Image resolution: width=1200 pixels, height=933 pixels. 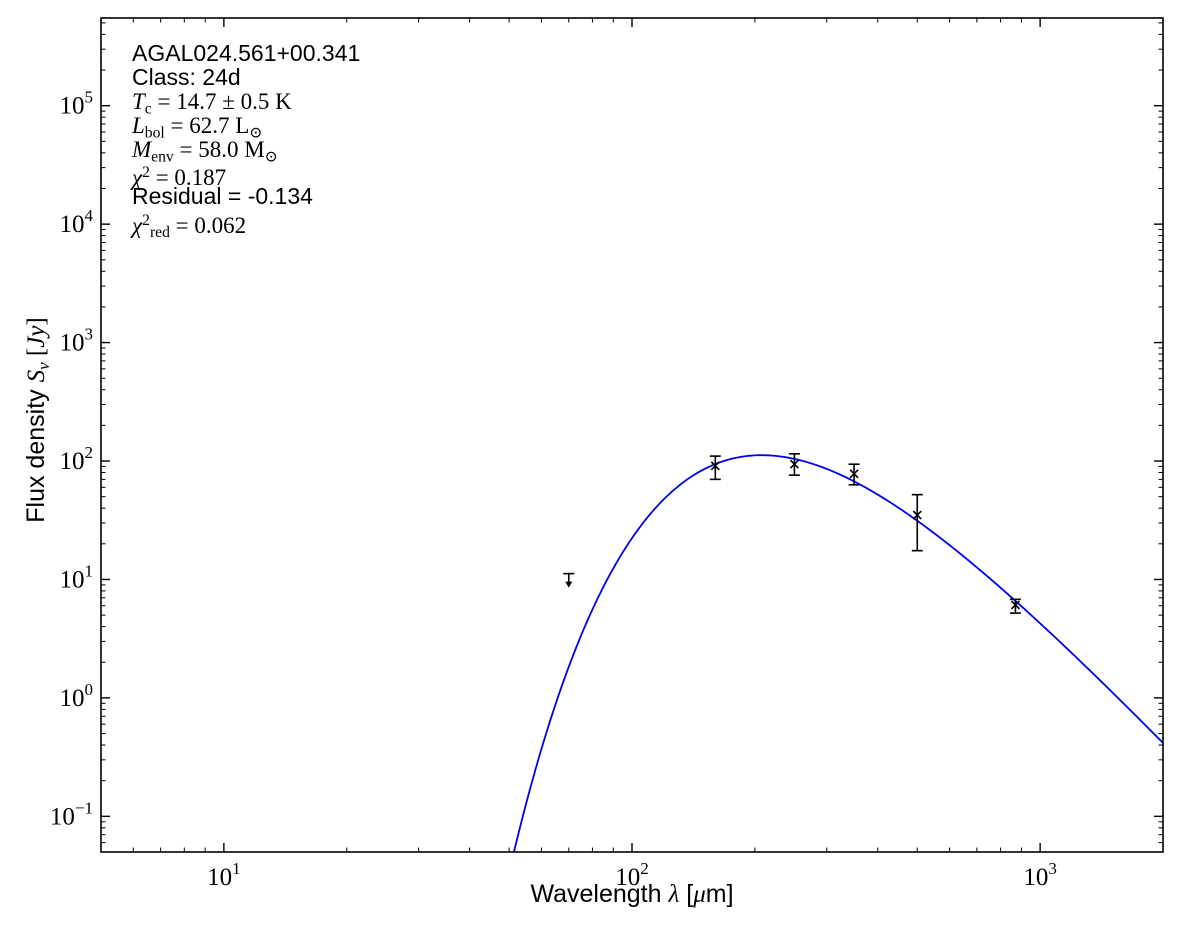 I want to click on x-axis-label: Wavelength λ [μm], so click(x=632, y=894).